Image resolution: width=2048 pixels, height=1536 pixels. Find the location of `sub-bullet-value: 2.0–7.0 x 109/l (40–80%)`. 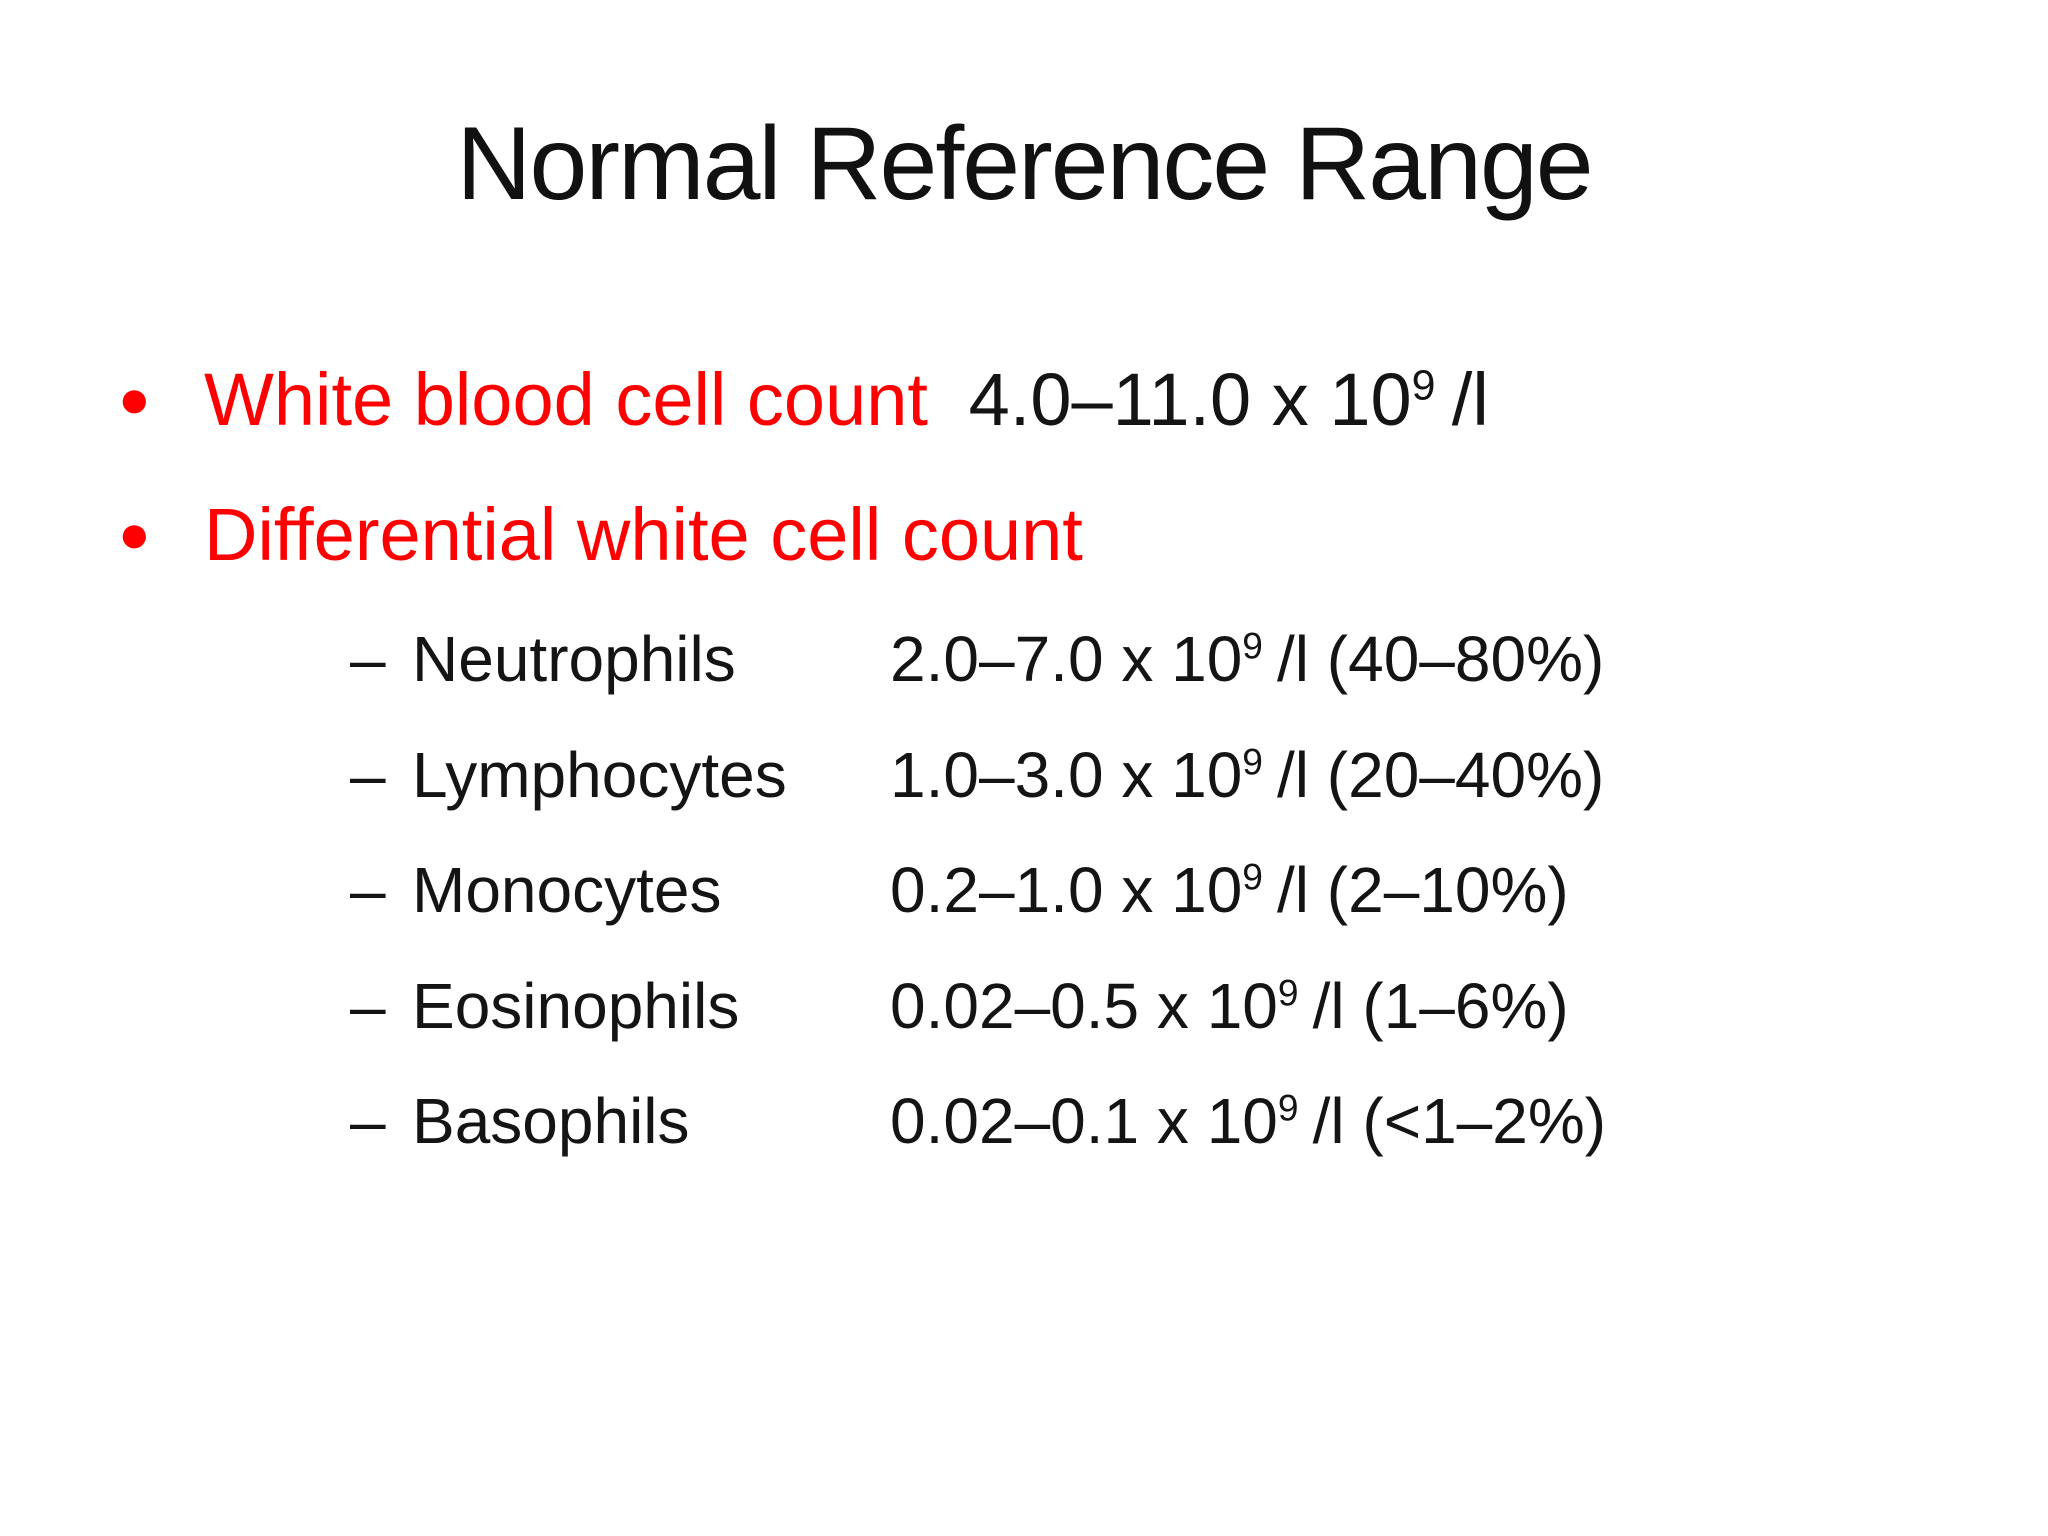

sub-bullet-value: 2.0–7.0 x 109/l (40–80%) is located at coordinates (1247, 660).